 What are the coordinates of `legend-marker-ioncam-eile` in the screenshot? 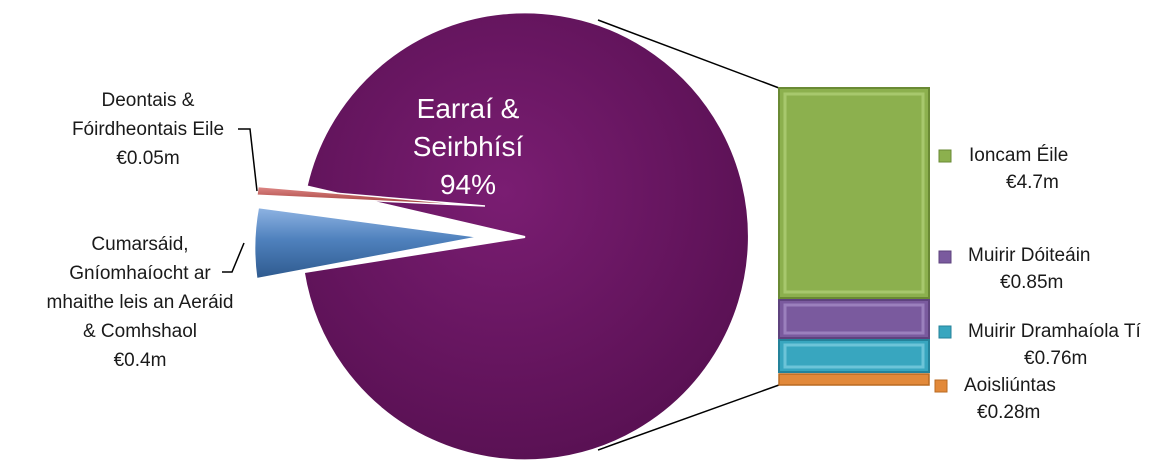 It's located at (945, 156).